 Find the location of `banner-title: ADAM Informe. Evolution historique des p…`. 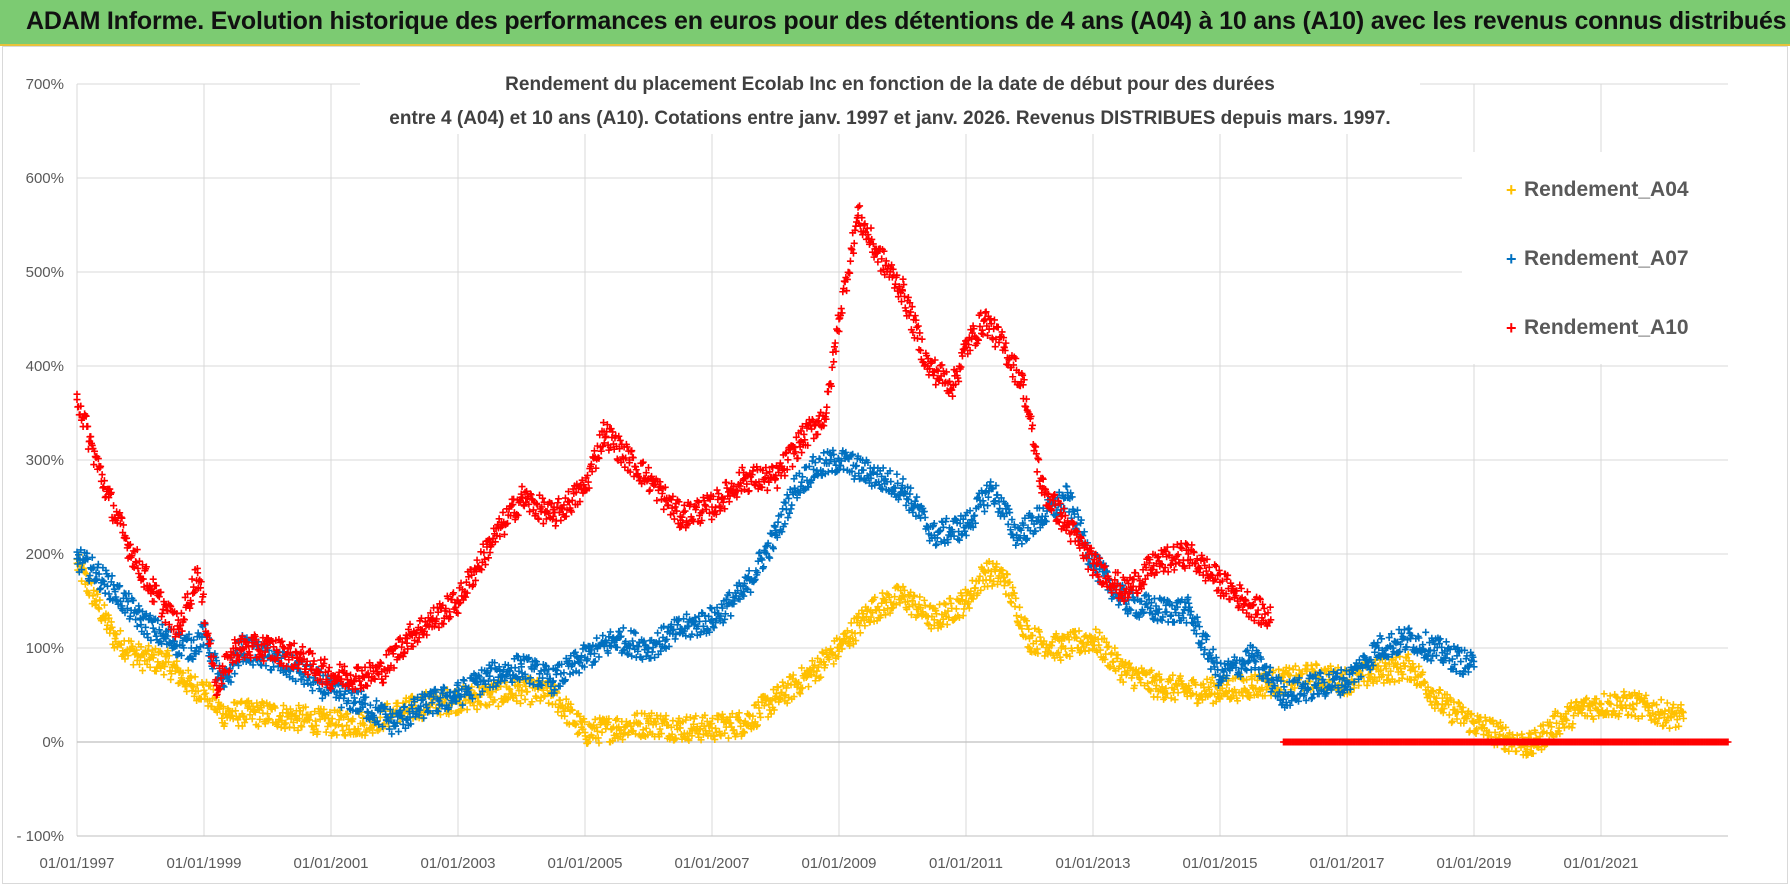

banner-title: ADAM Informe. Evolution historique des p… is located at coordinates (906, 21).